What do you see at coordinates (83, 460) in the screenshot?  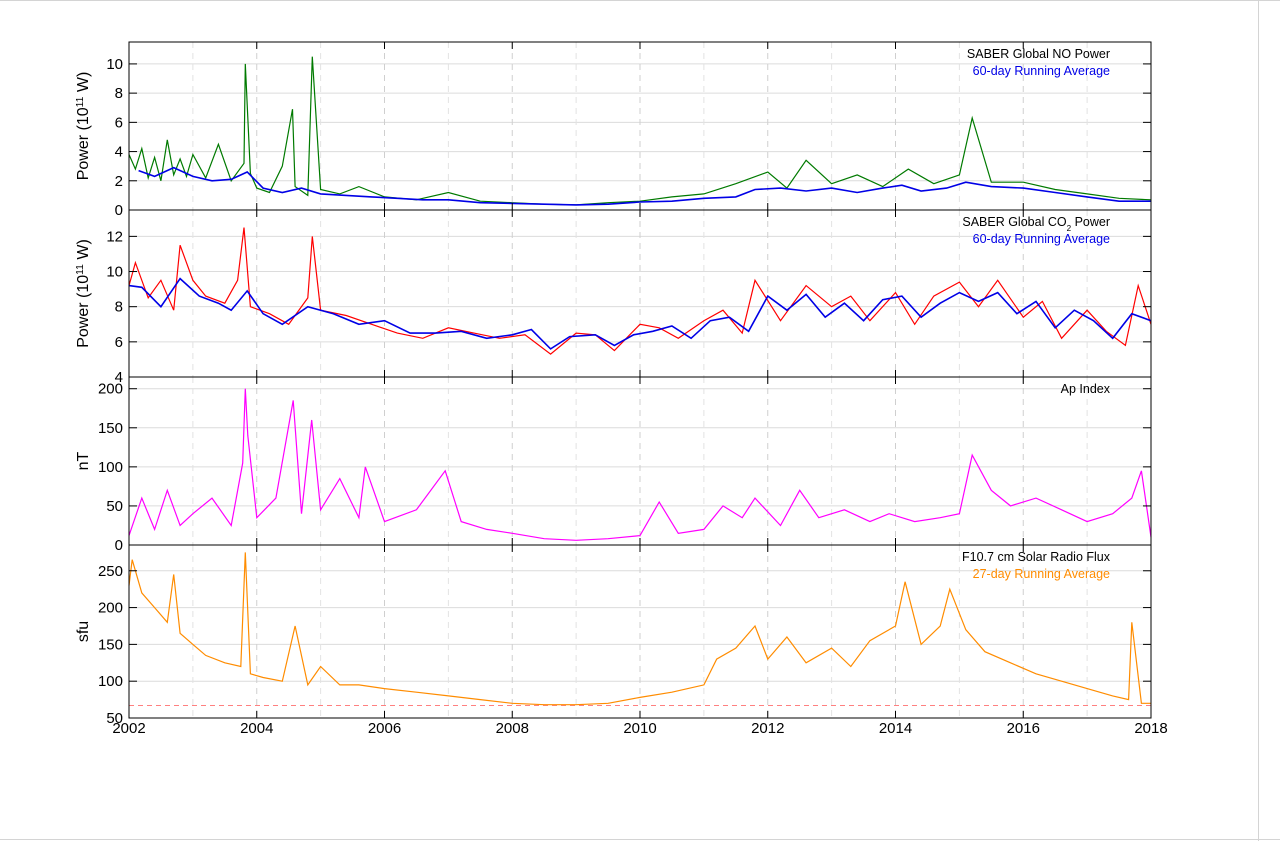 I see `y-axis-label: nT` at bounding box center [83, 460].